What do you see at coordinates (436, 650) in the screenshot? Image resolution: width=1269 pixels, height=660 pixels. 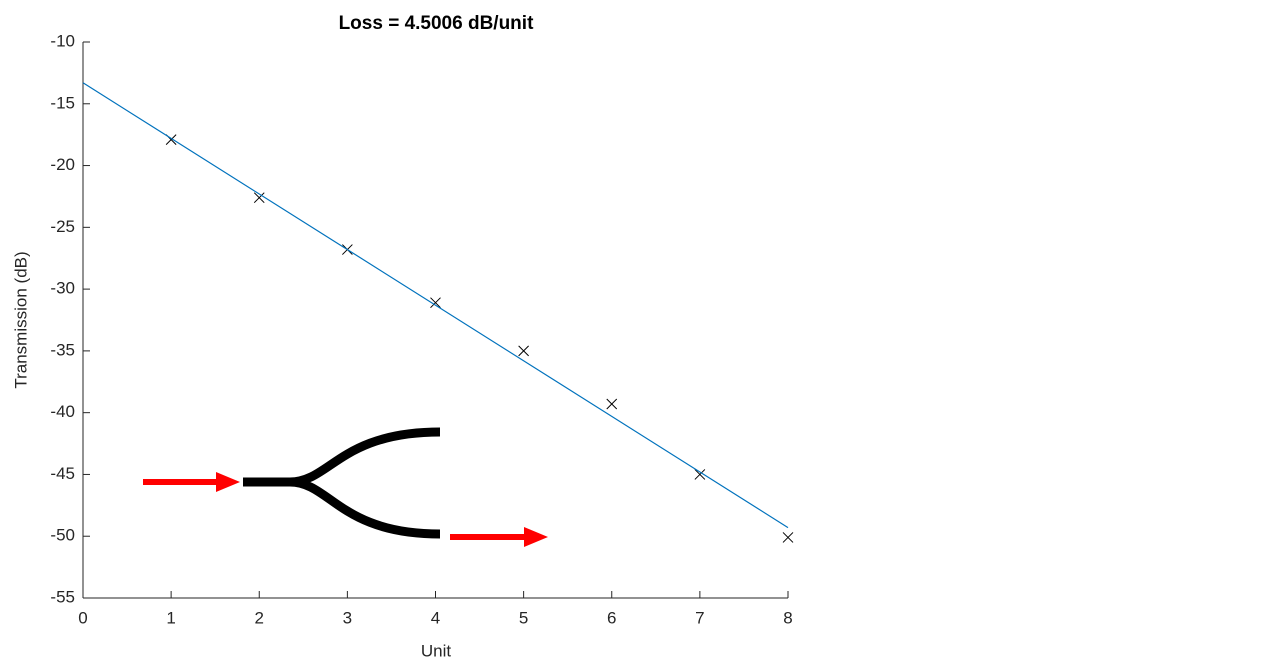 I see `x-axis-label: Unit` at bounding box center [436, 650].